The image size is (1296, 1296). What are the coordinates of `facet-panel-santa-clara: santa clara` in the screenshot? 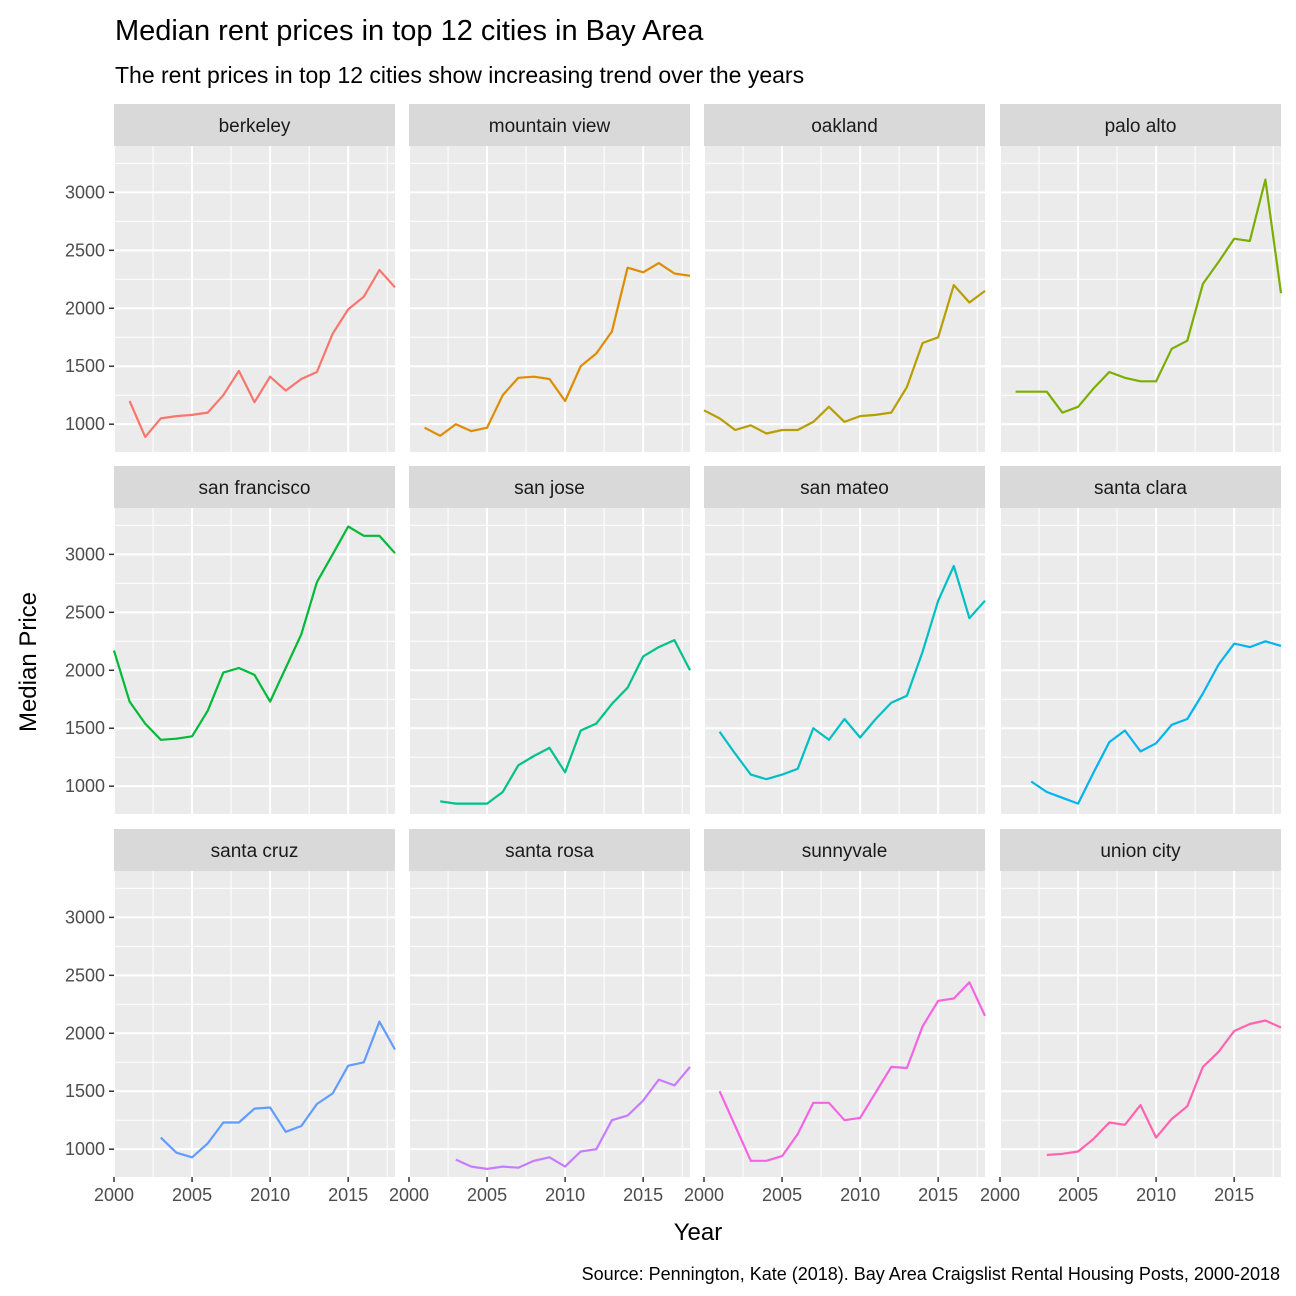 It's located at (1140, 640).